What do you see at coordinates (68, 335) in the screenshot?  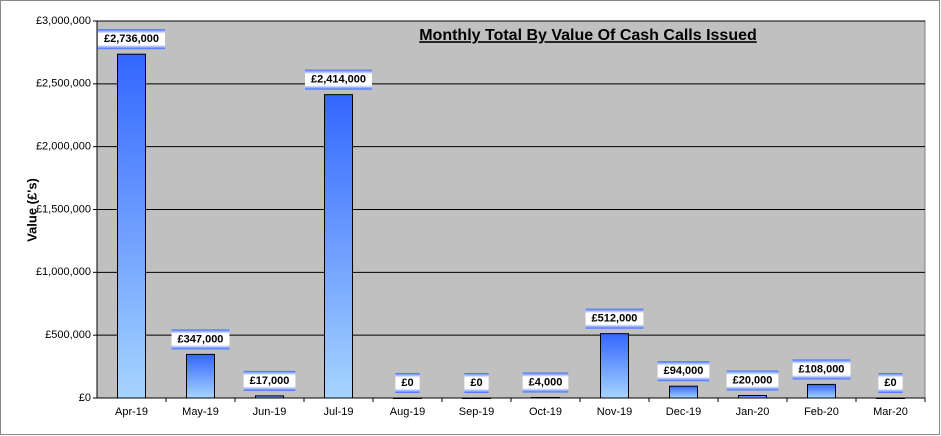 I see `y-tick-label: £500,000` at bounding box center [68, 335].